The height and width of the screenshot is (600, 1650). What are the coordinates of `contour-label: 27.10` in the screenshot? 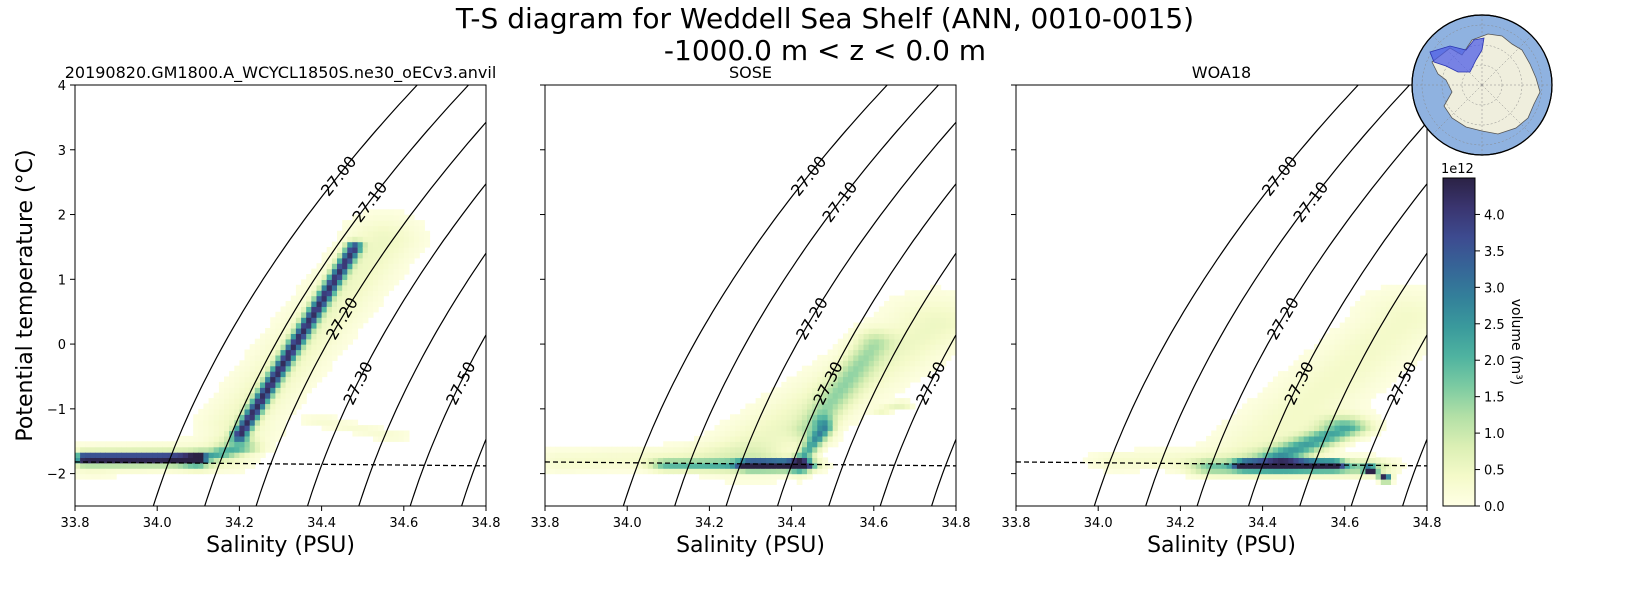 It's located at (1310, 202).